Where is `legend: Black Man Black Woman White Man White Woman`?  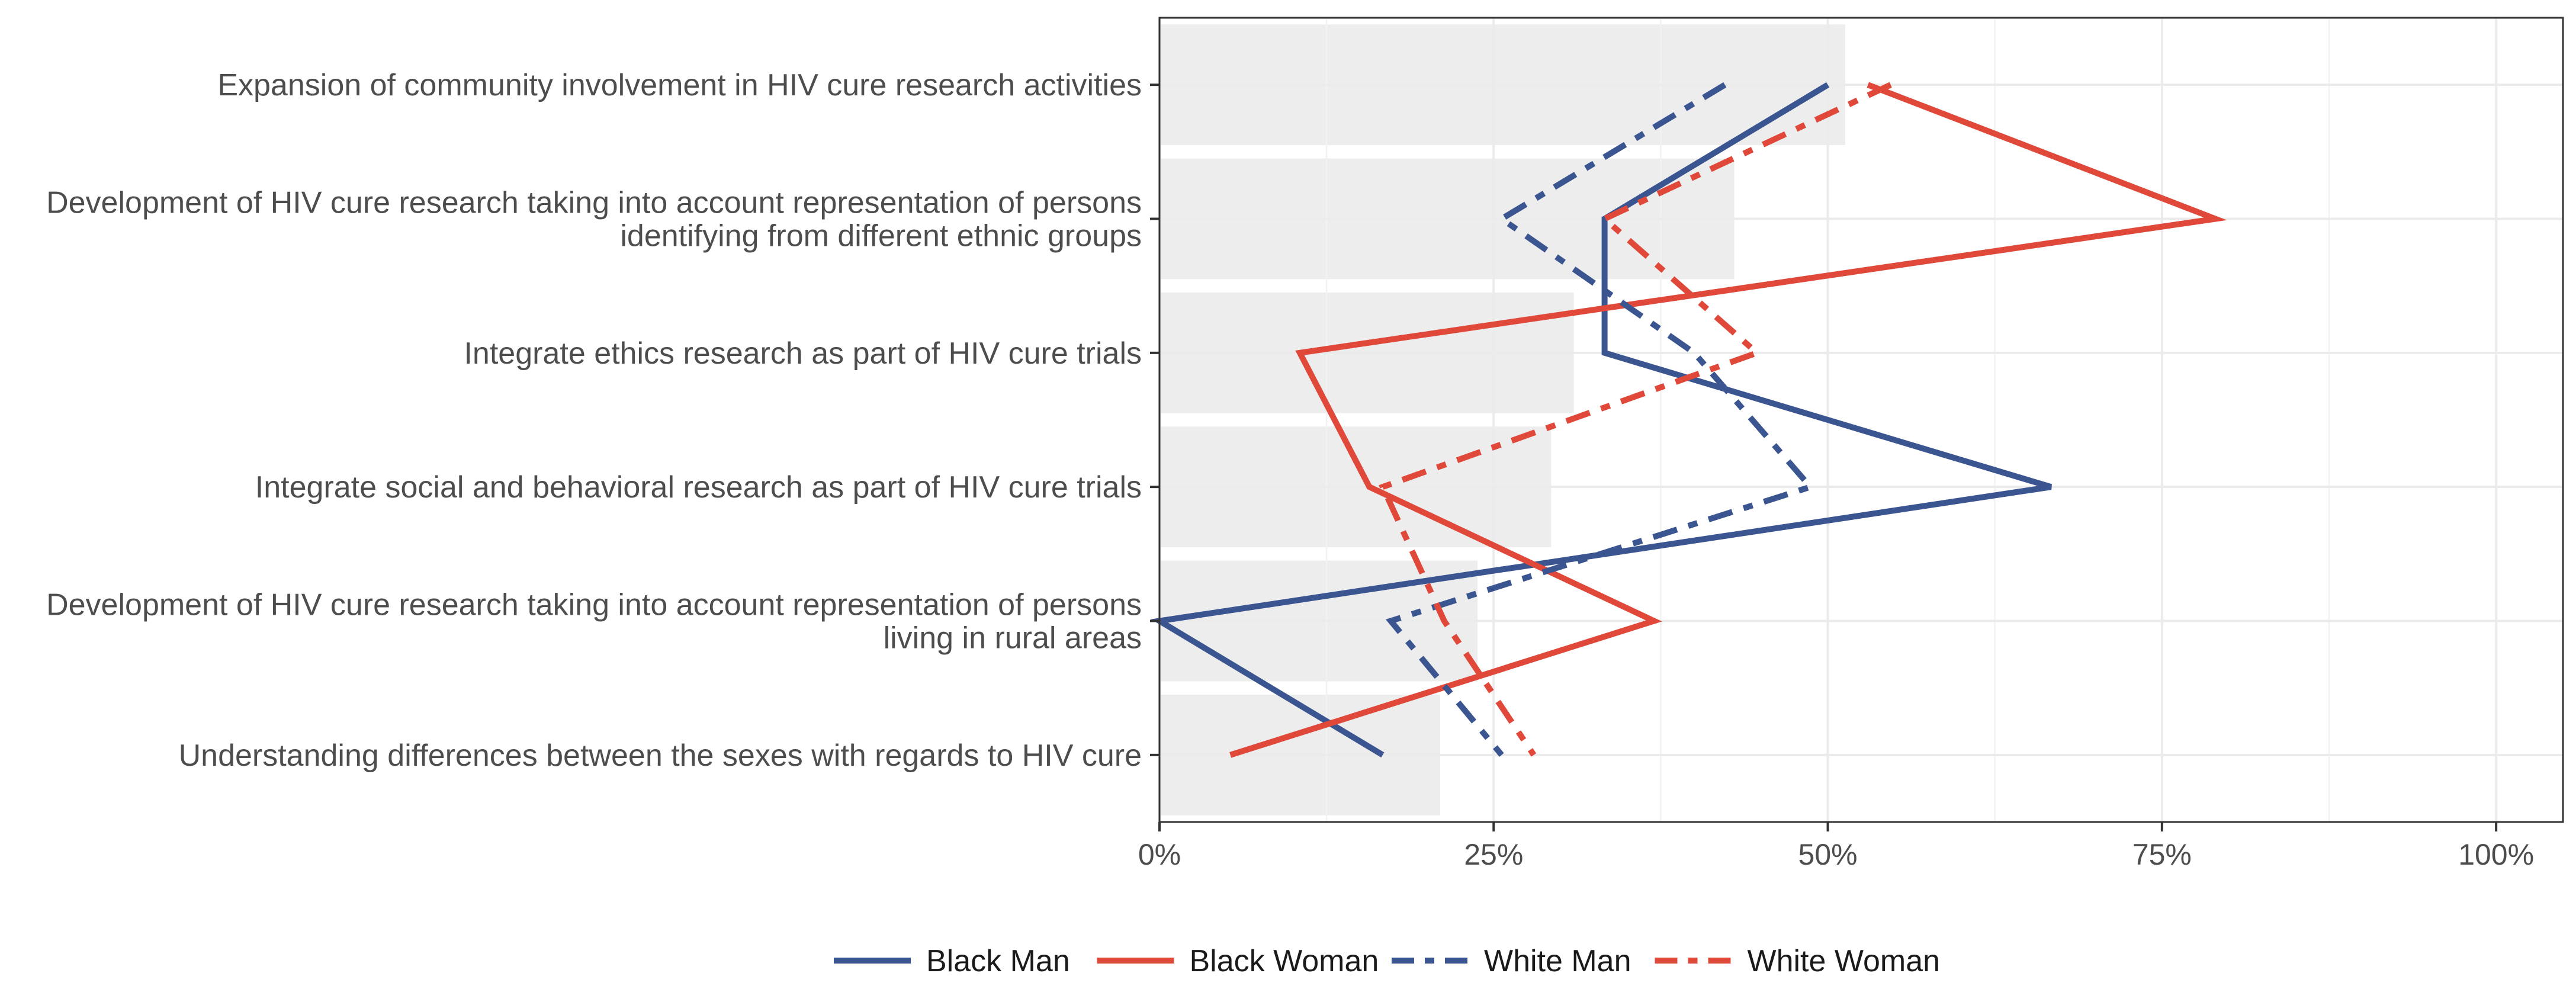
legend: Black Man Black Woman White Man White Woman is located at coordinates (1387, 961).